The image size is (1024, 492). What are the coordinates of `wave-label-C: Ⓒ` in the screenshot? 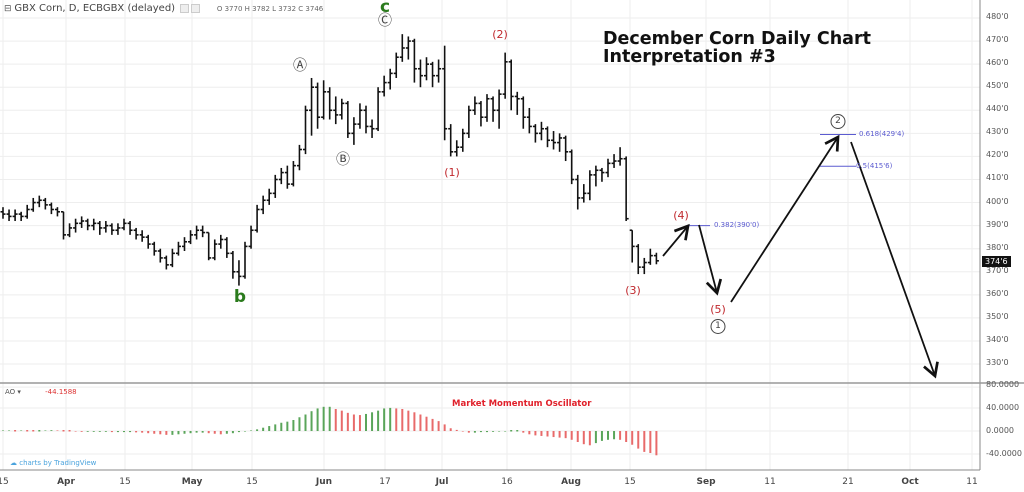 It's located at (385, 21).